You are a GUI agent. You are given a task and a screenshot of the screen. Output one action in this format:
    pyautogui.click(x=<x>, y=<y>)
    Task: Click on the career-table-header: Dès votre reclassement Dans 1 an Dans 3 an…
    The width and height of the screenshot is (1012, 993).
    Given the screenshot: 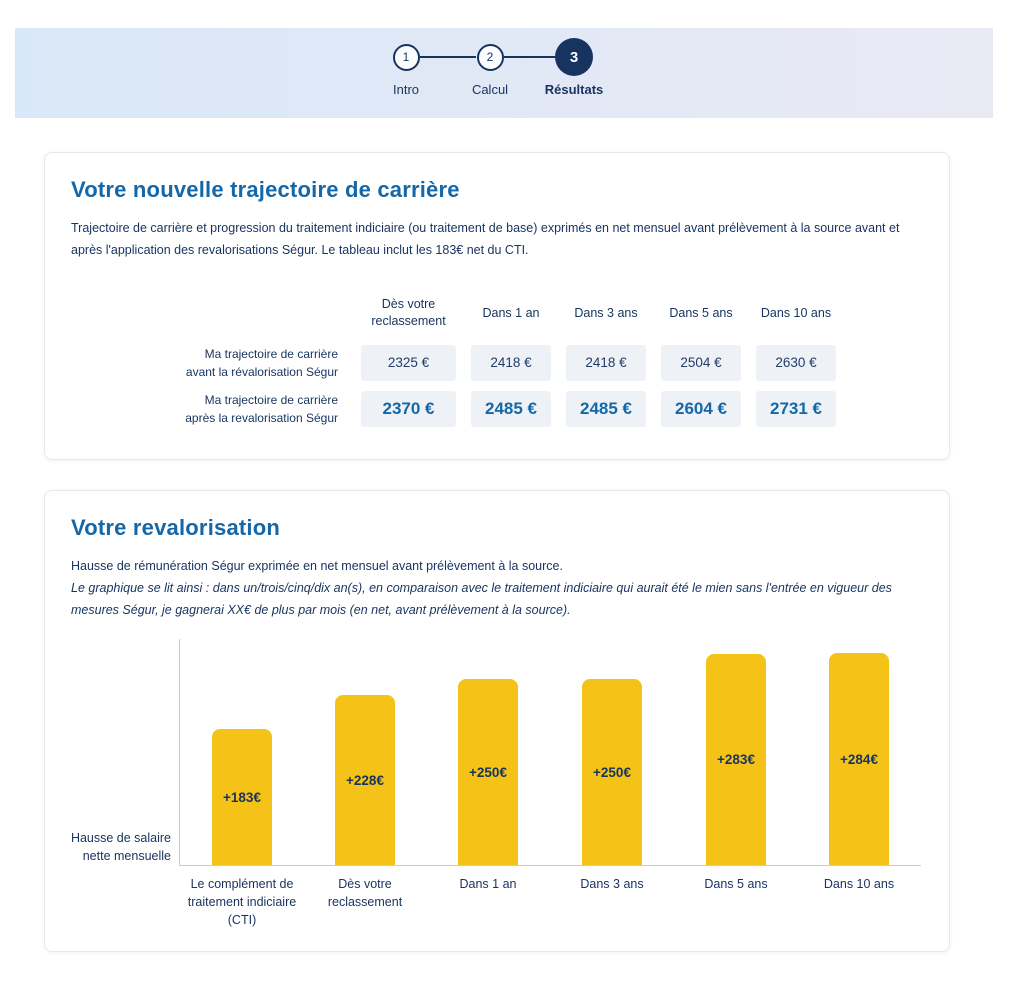 What is the action you would take?
    pyautogui.click(x=497, y=313)
    